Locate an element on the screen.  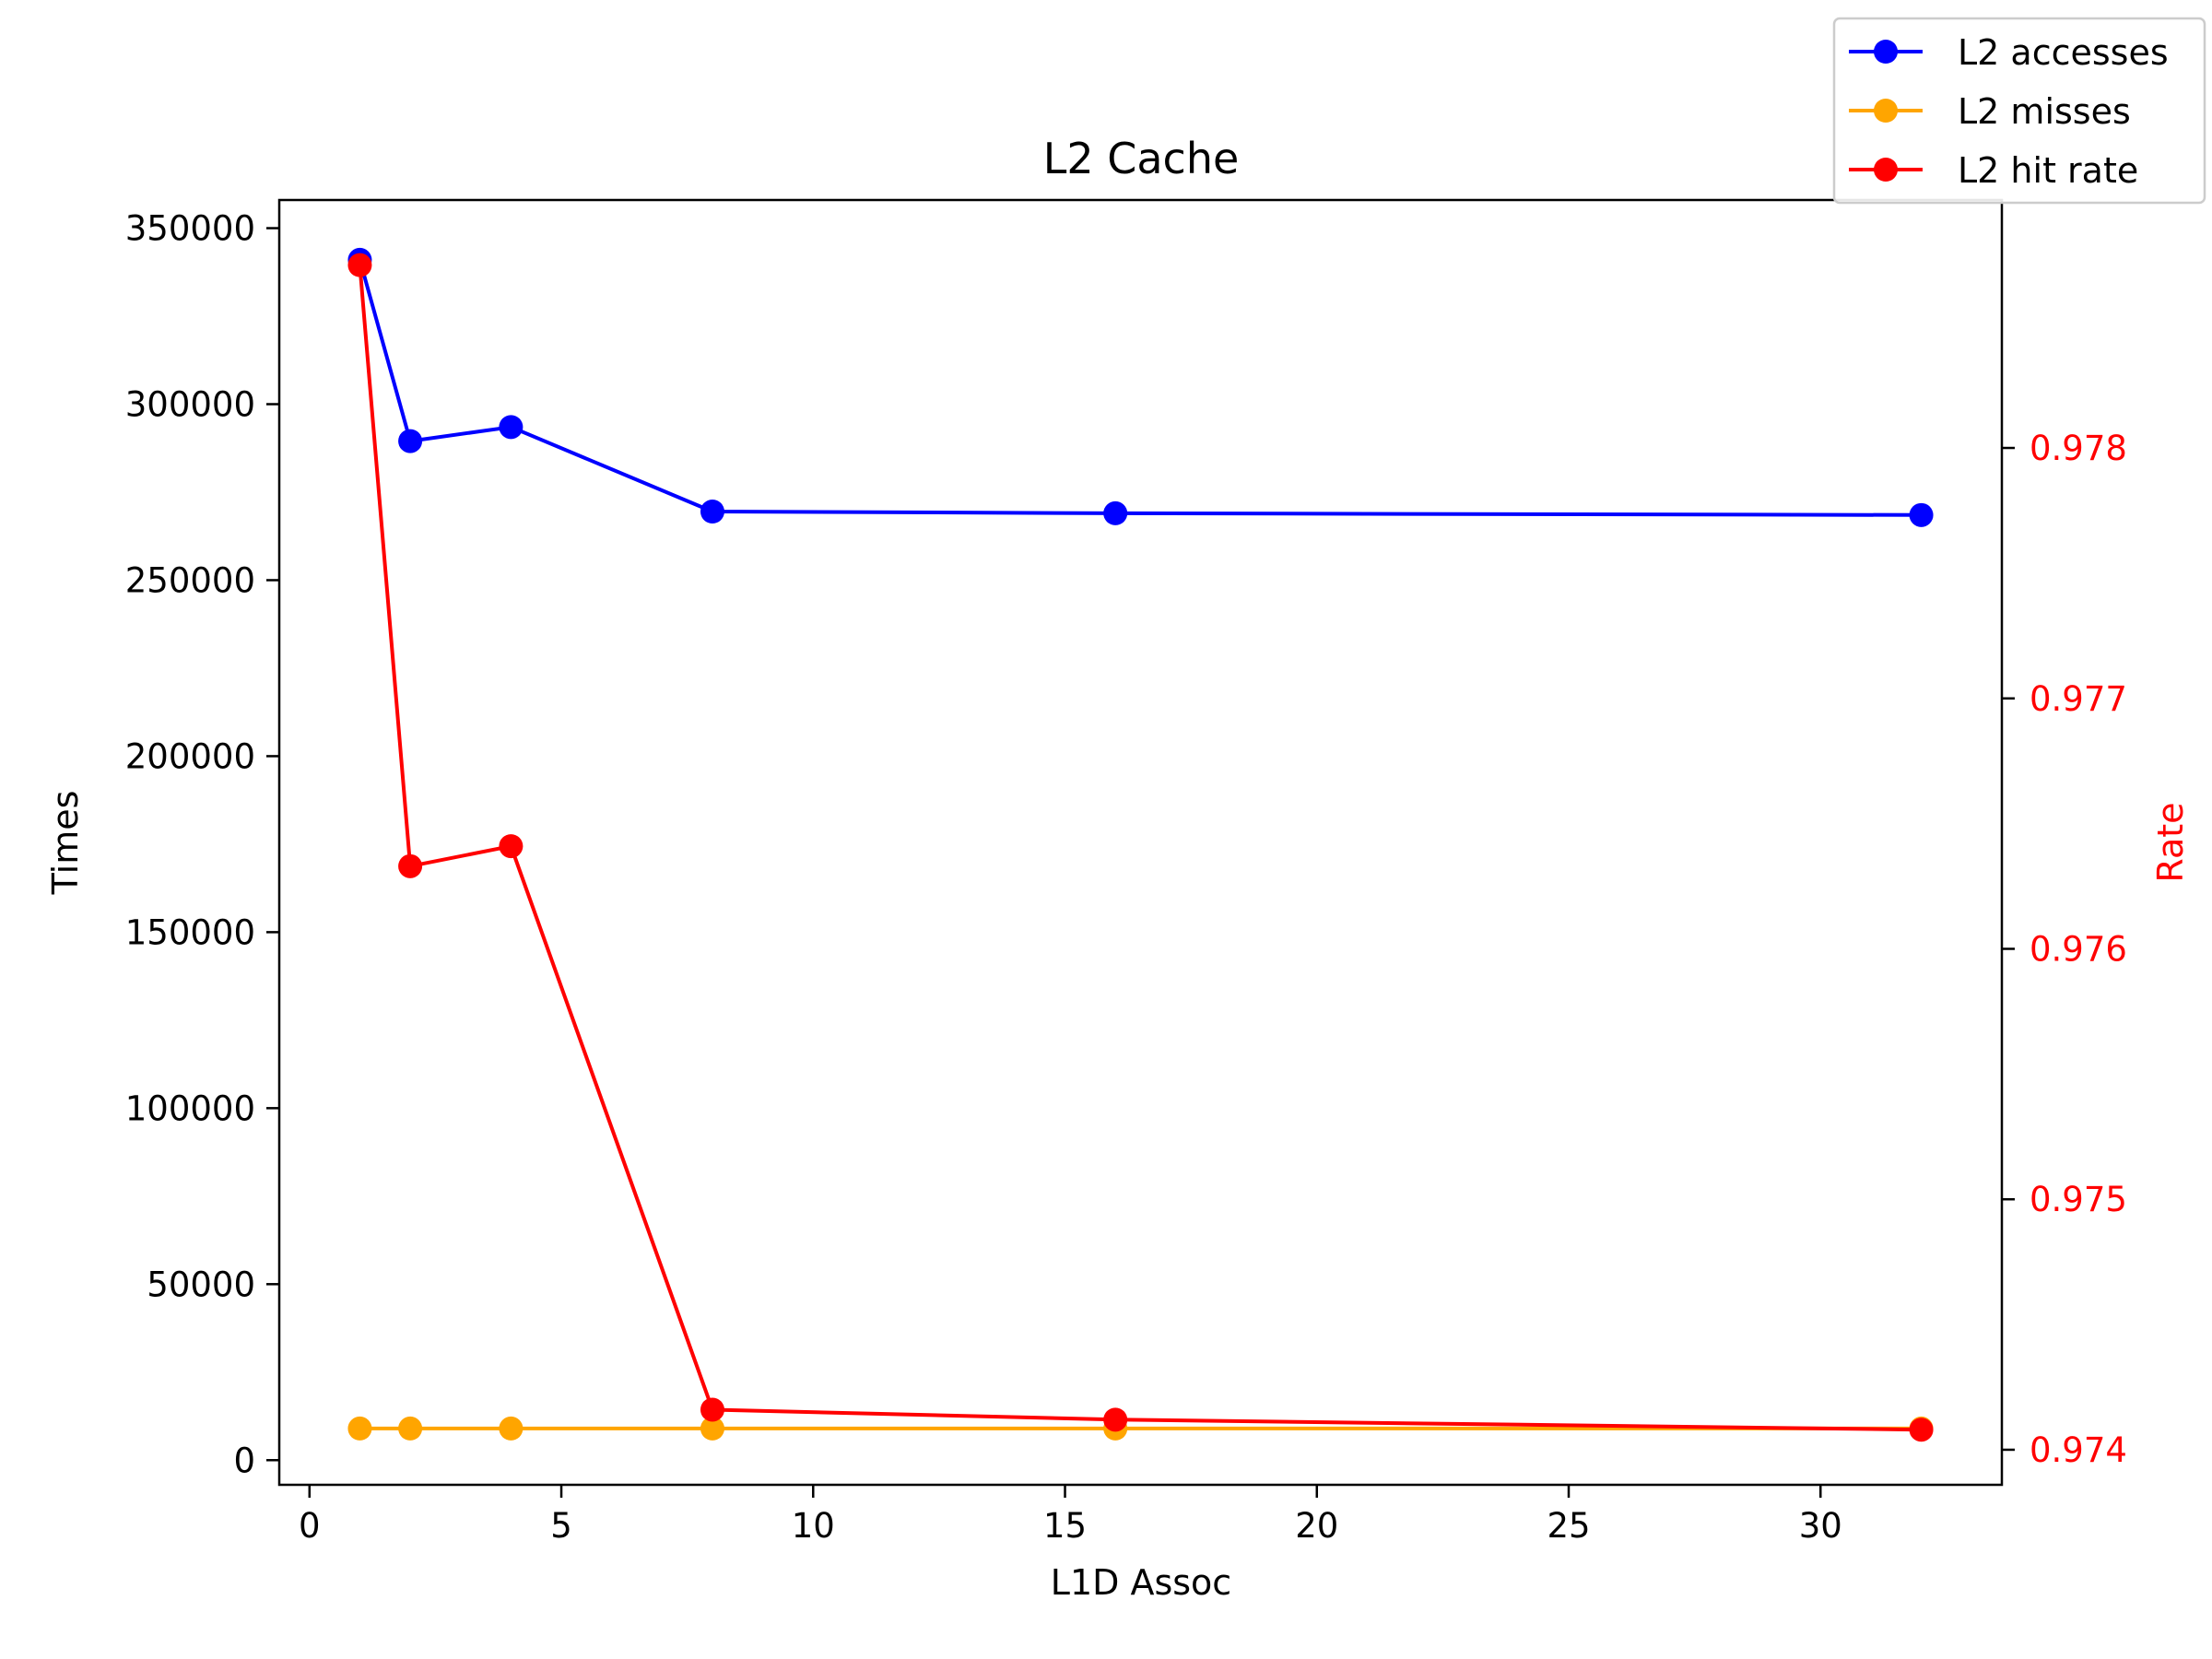
x-tick-label: 15 is located at coordinates (1065, 1526).